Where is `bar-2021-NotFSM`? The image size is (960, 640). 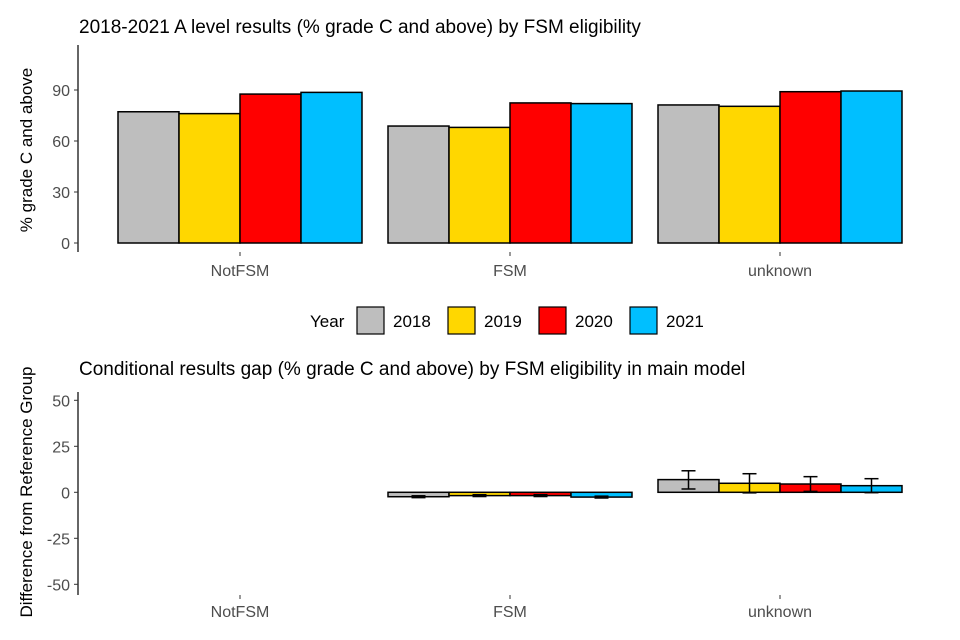
bar-2021-NotFSM is located at coordinates (331, 167).